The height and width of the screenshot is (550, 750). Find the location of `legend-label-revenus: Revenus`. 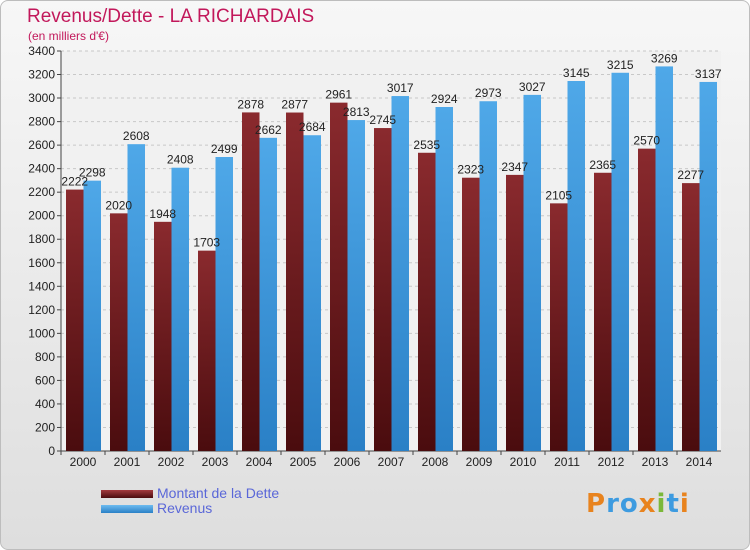

legend-label-revenus: Revenus is located at coordinates (185, 508).